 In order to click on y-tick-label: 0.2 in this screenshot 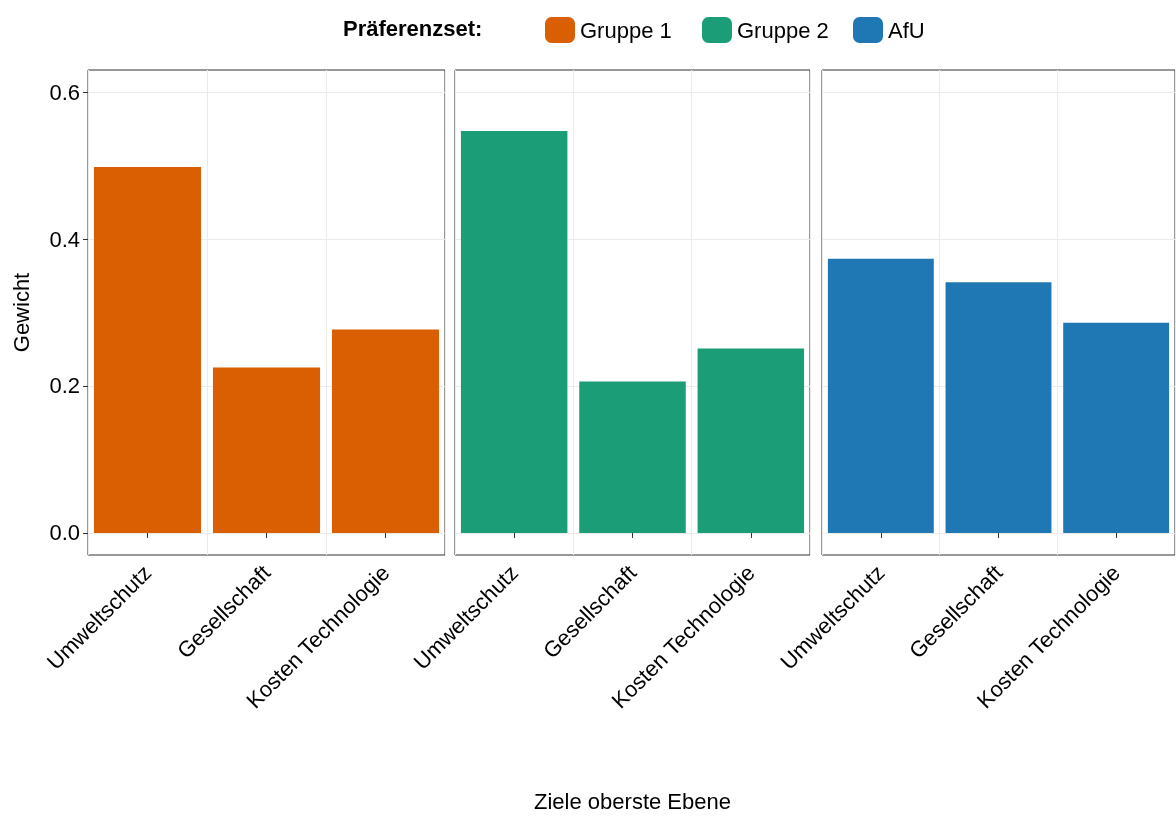, I will do `click(64, 386)`.